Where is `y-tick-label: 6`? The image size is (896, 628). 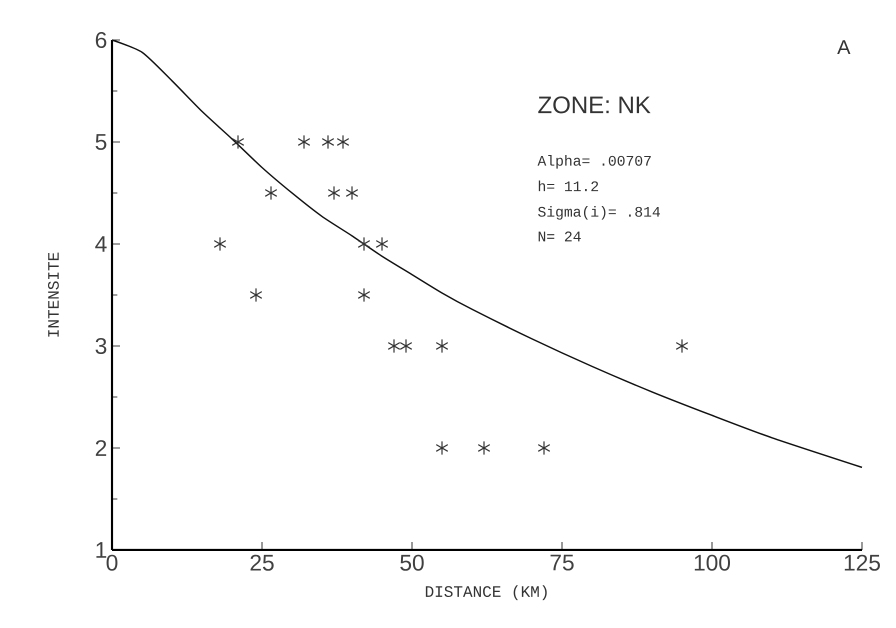 y-tick-label: 6 is located at coordinates (101, 40).